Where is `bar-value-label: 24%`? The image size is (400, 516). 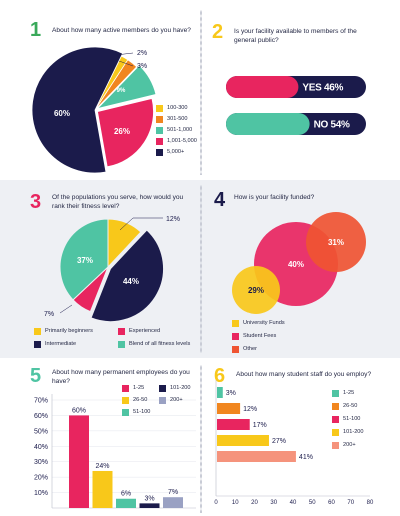
bar-value-label: 24% is located at coordinates (102, 466).